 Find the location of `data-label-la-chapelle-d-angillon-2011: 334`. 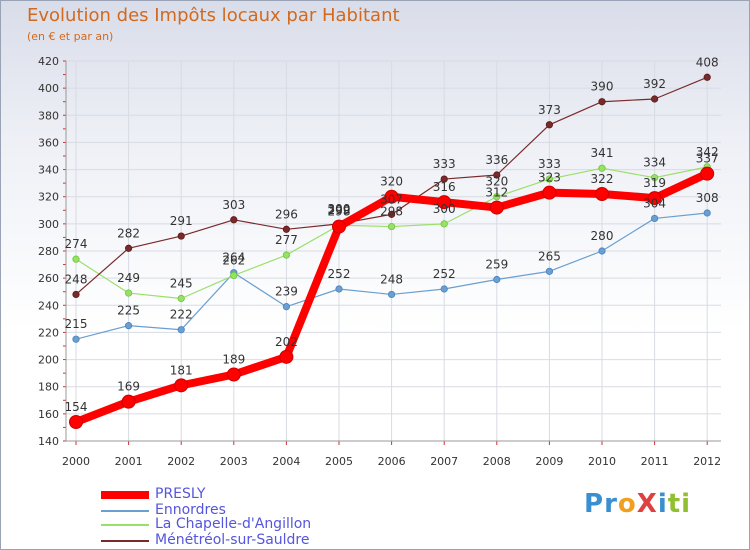

data-label-la-chapelle-d-angillon-2011: 334 is located at coordinates (654, 163).